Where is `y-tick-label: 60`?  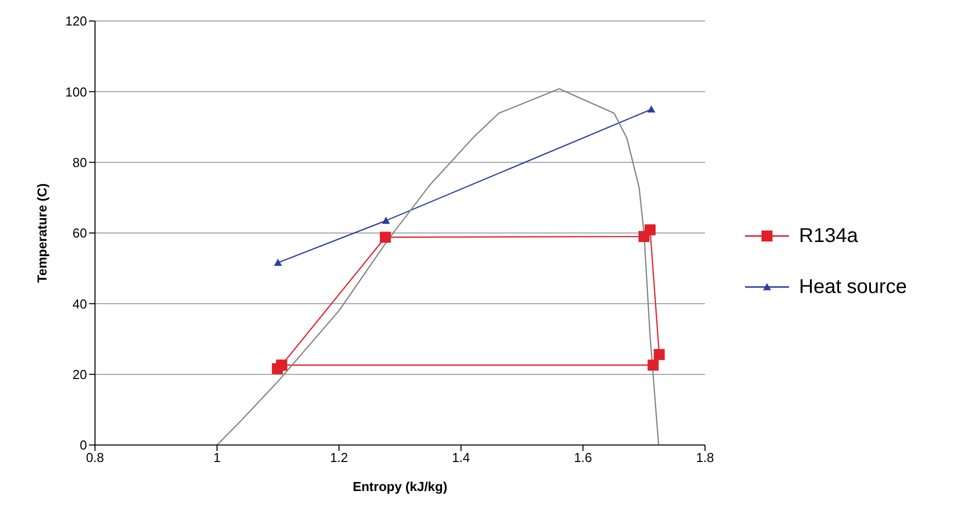
y-tick-label: 60 is located at coordinates (79, 233).